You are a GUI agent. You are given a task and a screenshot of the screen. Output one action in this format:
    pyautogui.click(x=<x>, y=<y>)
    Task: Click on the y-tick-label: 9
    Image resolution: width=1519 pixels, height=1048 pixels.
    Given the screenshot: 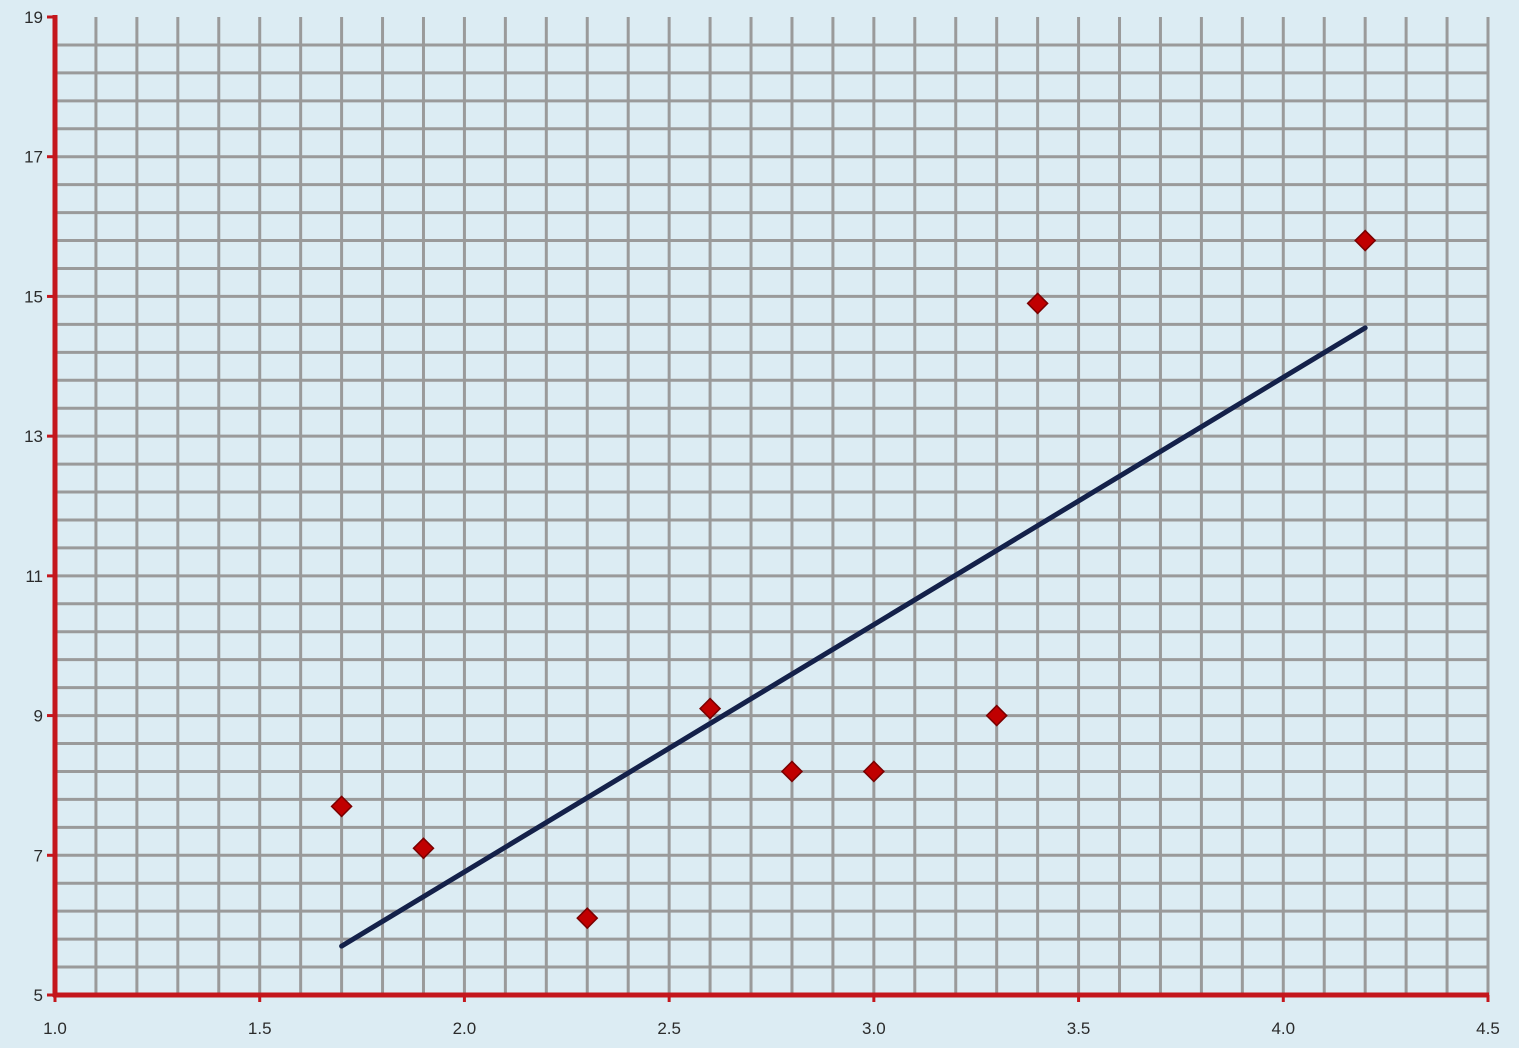 What is the action you would take?
    pyautogui.click(x=38, y=716)
    